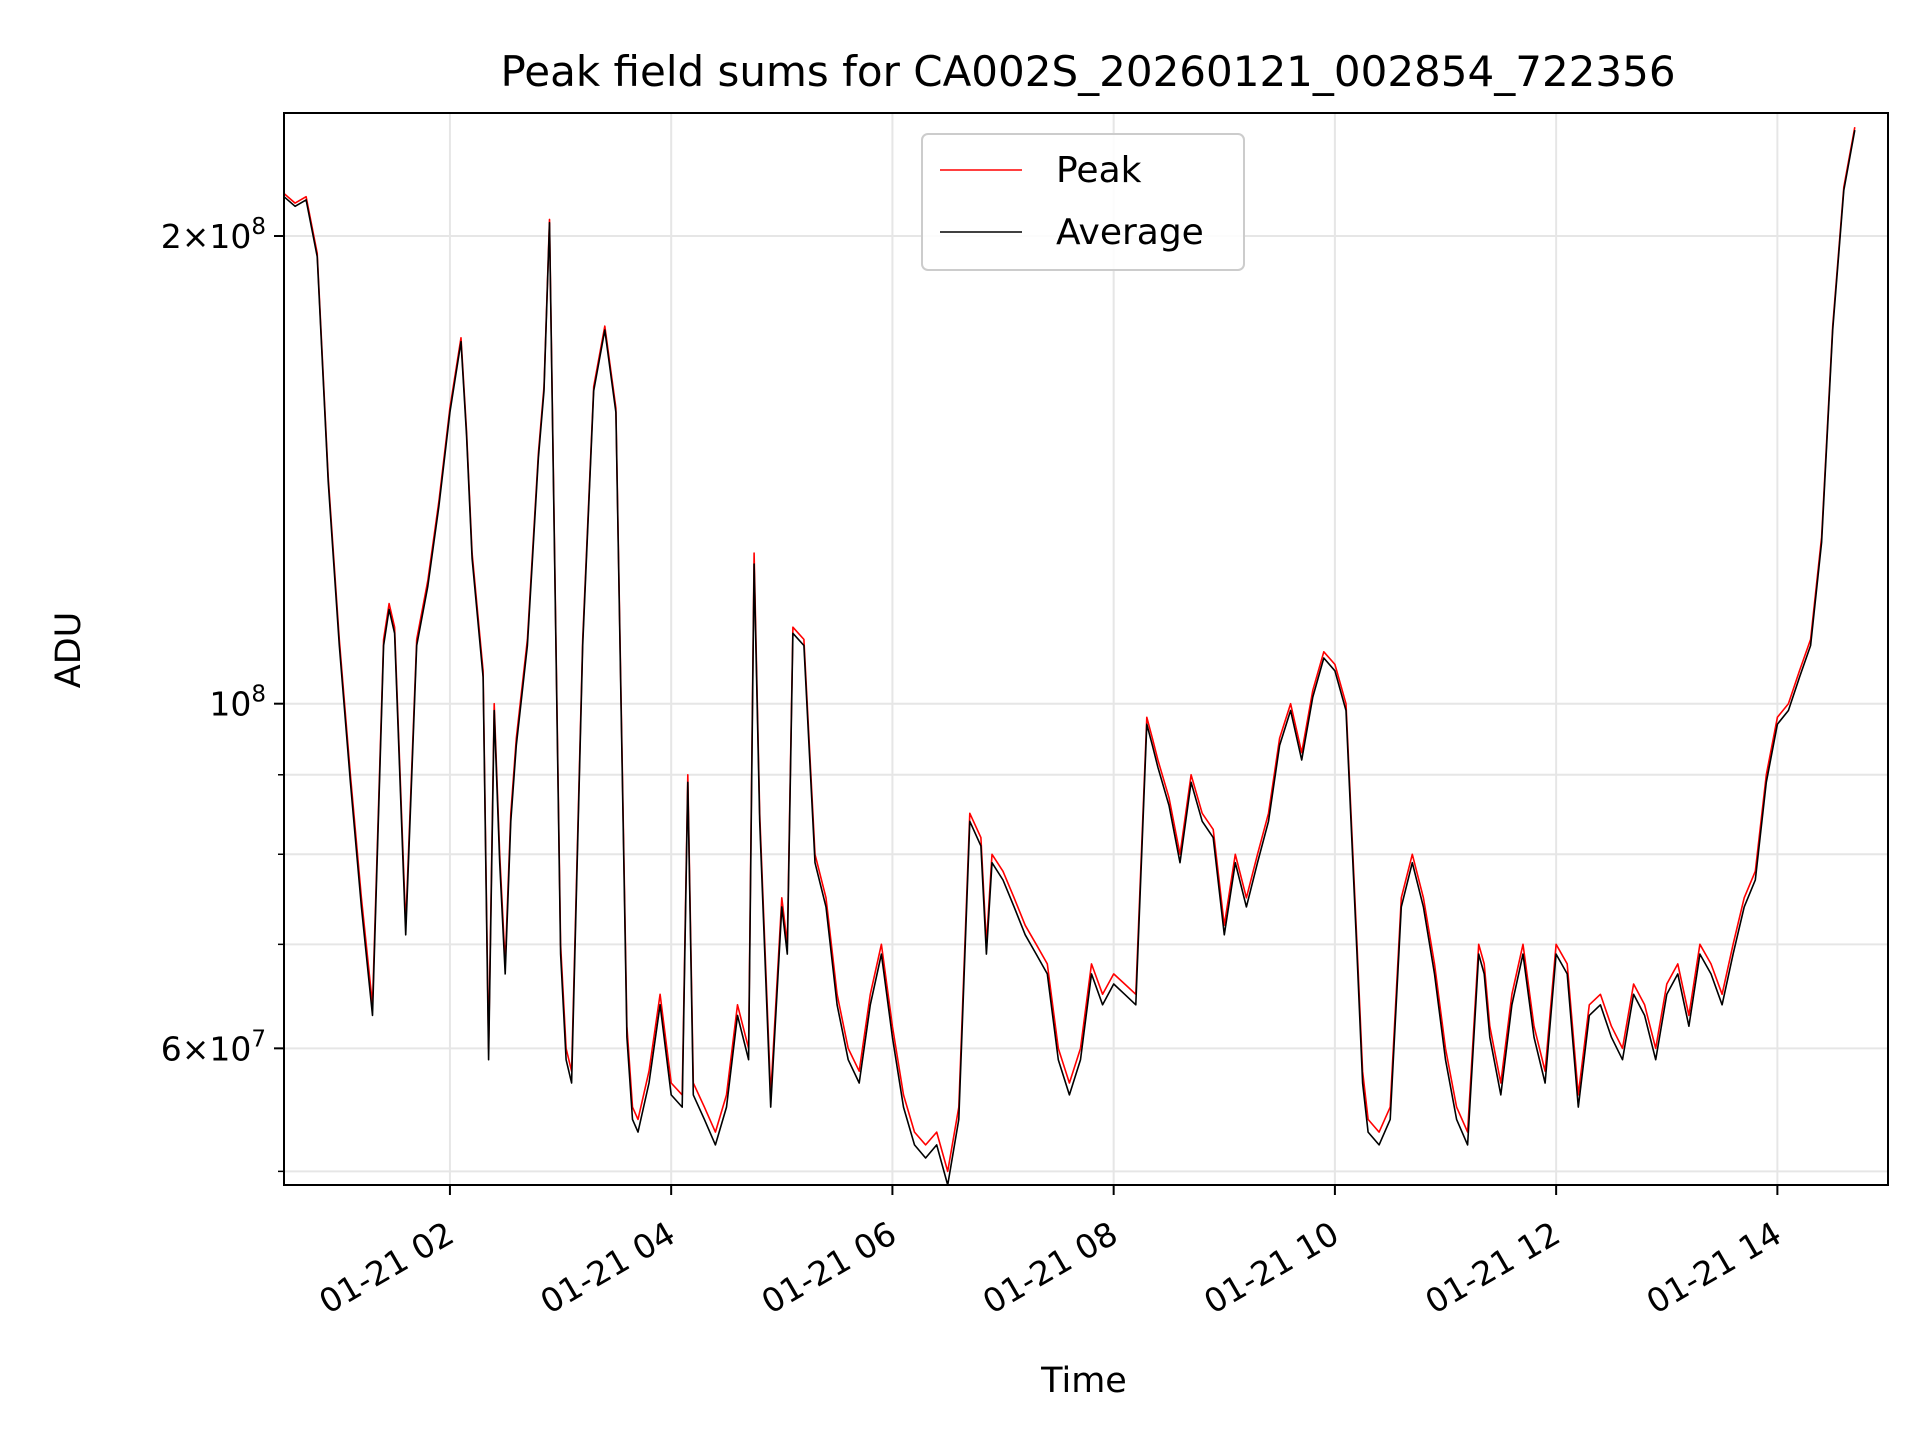 The image size is (1920, 1440). Describe the element at coordinates (1099, 170) in the screenshot. I see `legend-peak-label: Peak` at that location.